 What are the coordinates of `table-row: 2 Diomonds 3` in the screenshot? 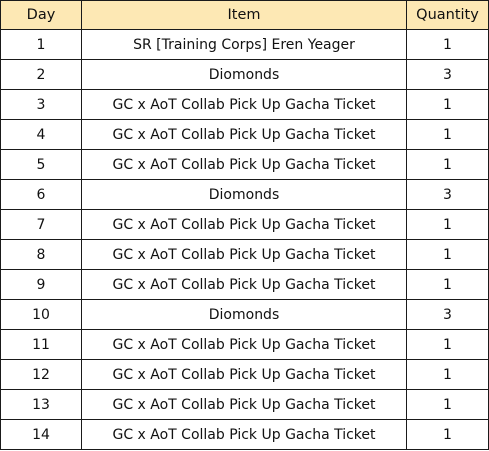 It's located at (244, 74).